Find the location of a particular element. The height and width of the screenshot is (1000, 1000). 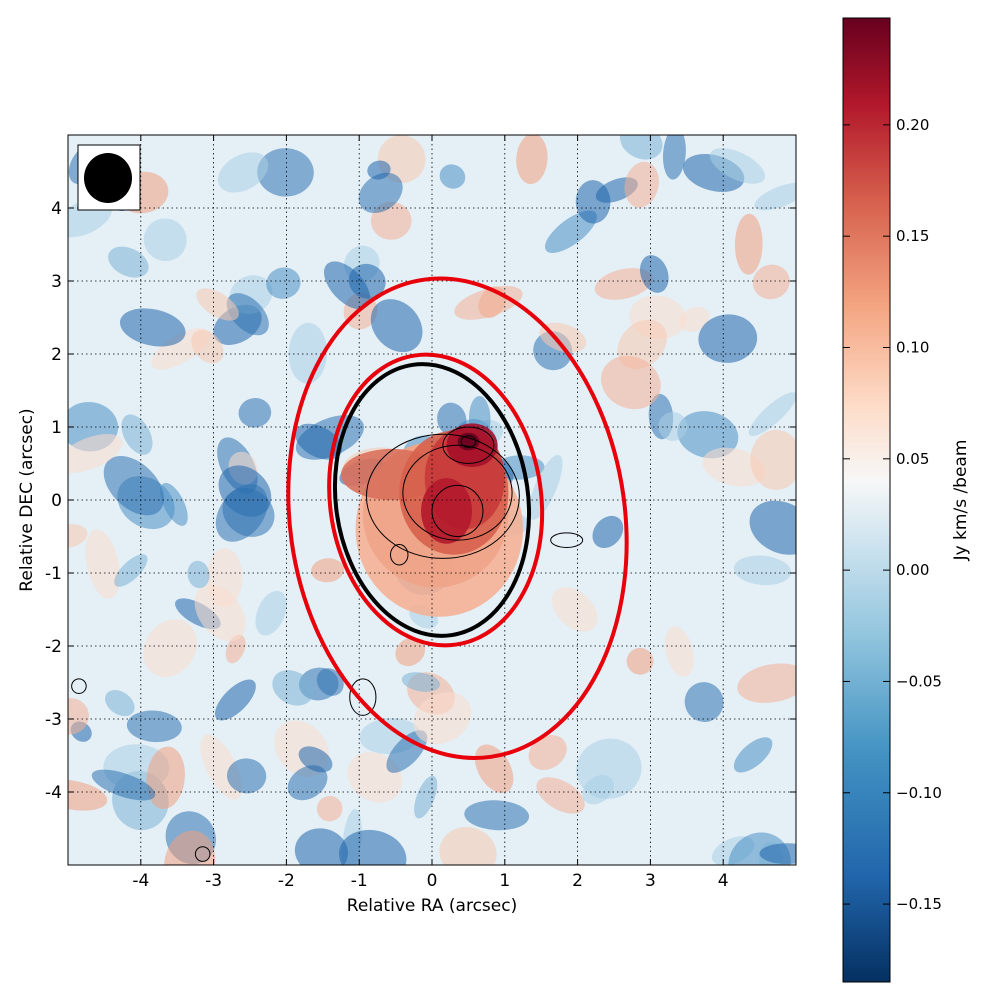

x-axis-title: Relative RA (arcsec) is located at coordinates (432, 906).